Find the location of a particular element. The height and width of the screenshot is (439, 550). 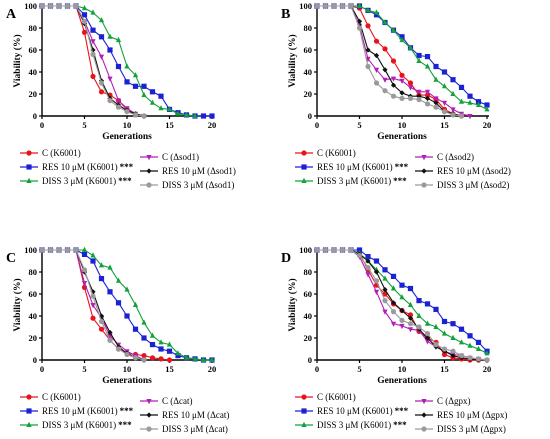

legend-label: RES 10 μM (Δsod2) is located at coordinates (474, 171).